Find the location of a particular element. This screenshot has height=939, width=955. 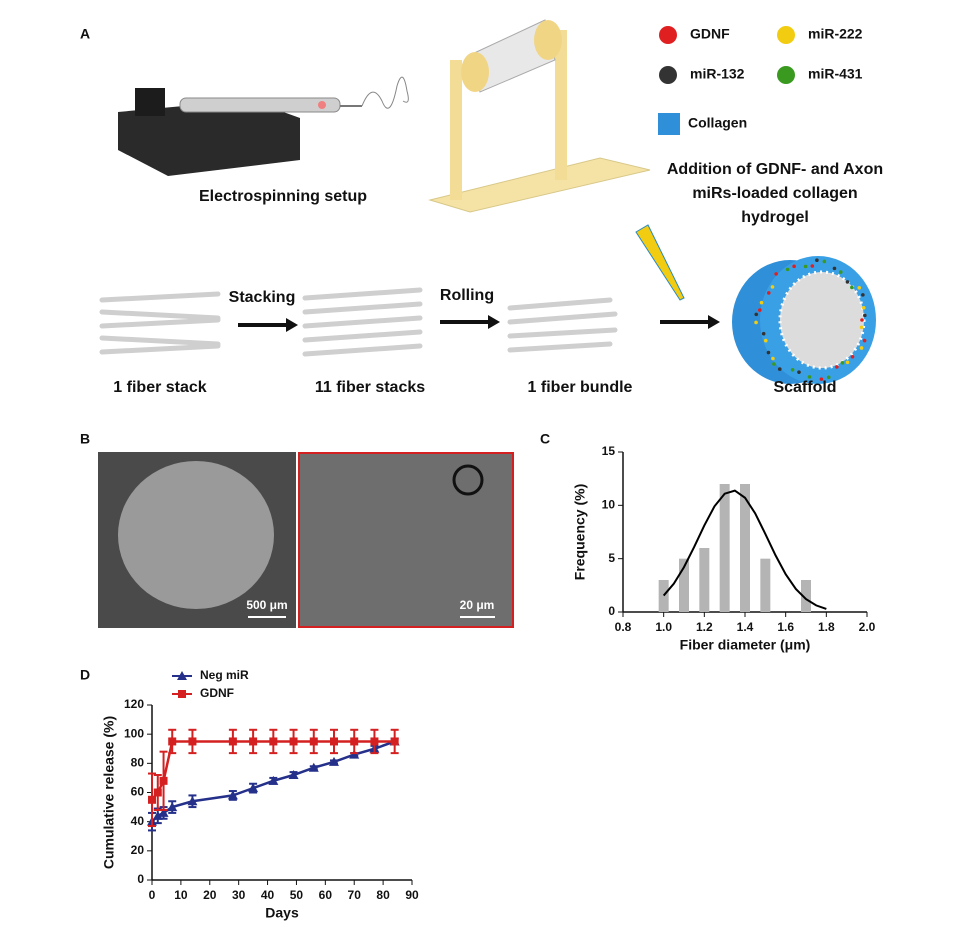

hydrogel-label: hydrogel is located at coordinates (775, 217).